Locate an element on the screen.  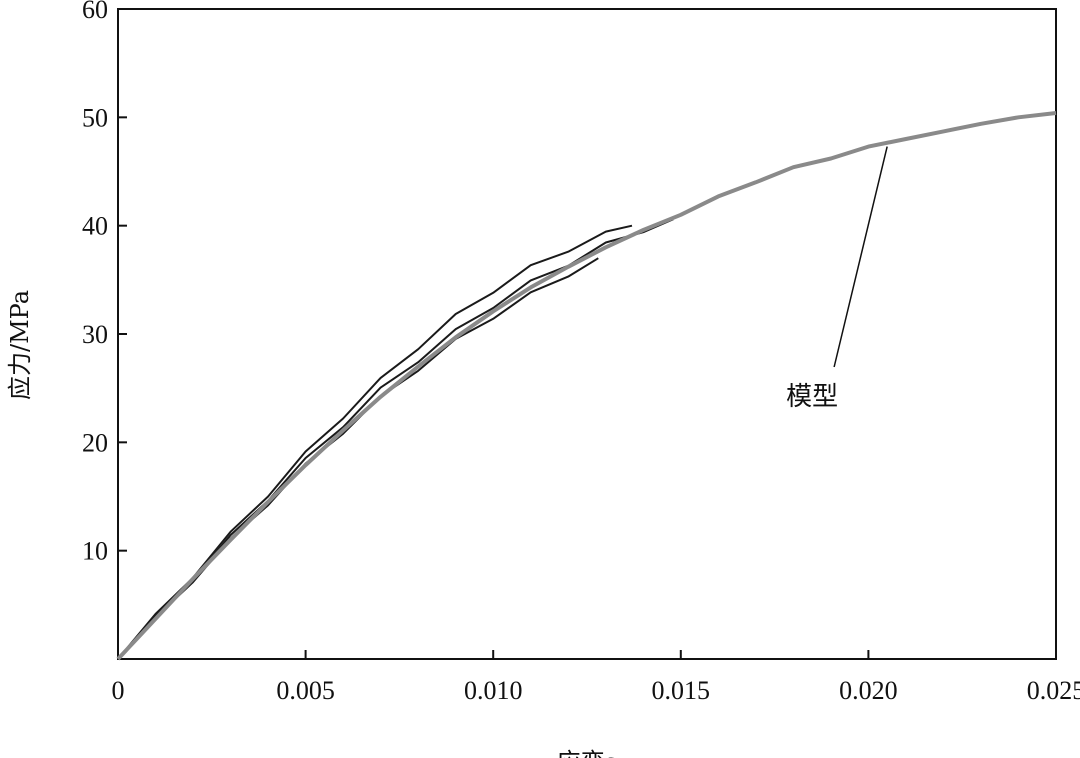
y-tick-label: 40 is located at coordinates (95, 226).